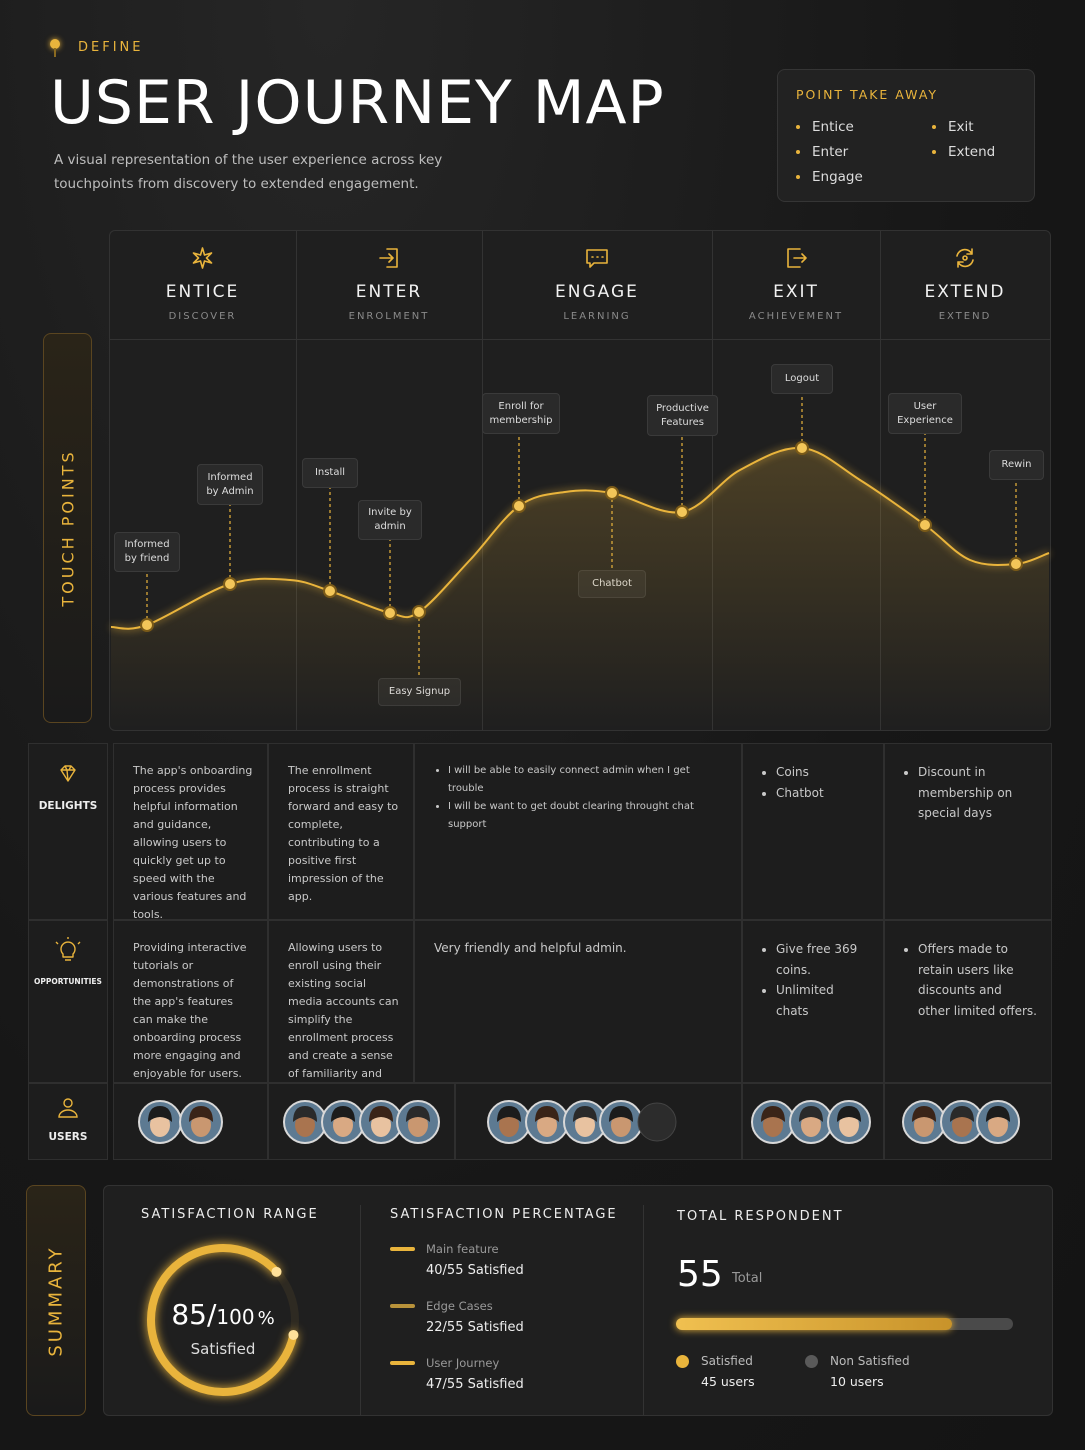 This screenshot has width=1085, height=1450. What do you see at coordinates (68, 806) in the screenshot?
I see `row-label: DELIGHTS` at bounding box center [68, 806].